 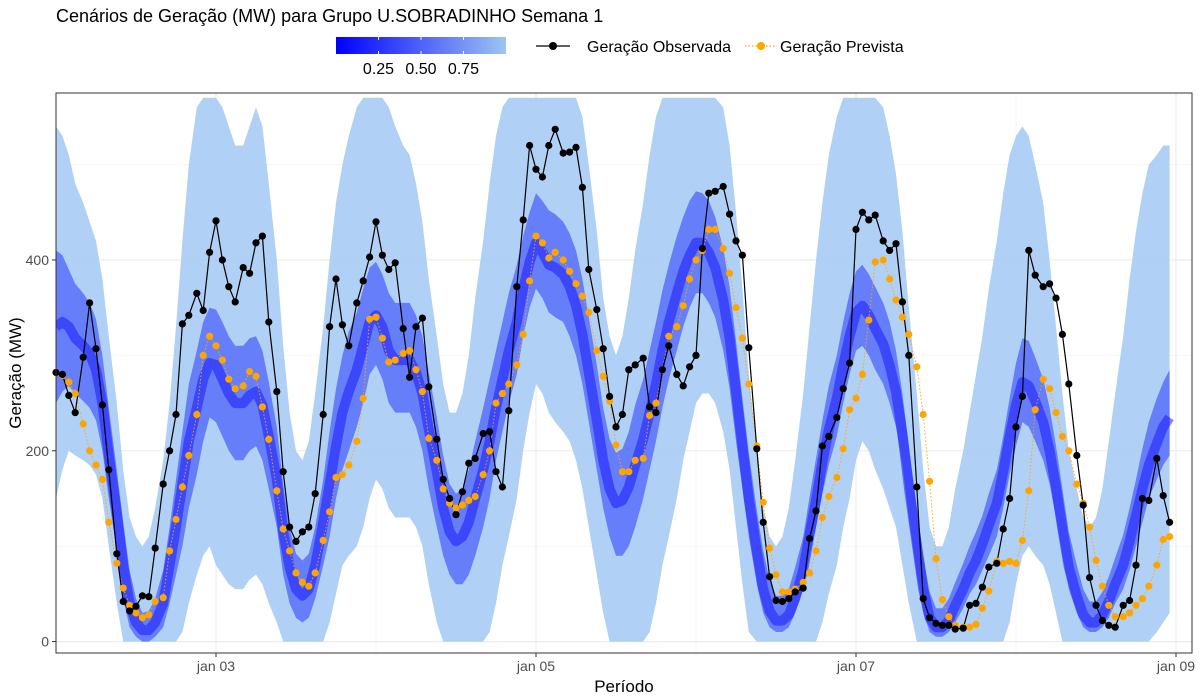 What do you see at coordinates (842, 47) in the screenshot?
I see `legend-label-prevista: Geração Prevista` at bounding box center [842, 47].